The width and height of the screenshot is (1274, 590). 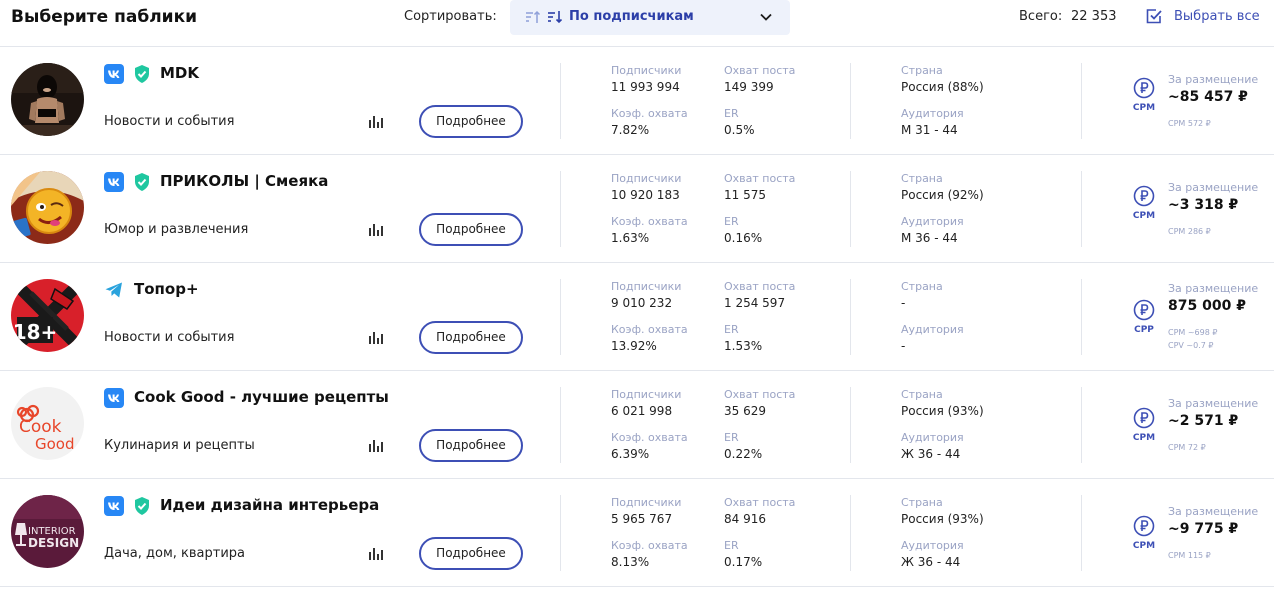 What do you see at coordinates (47, 99) in the screenshot?
I see `avatar` at bounding box center [47, 99].